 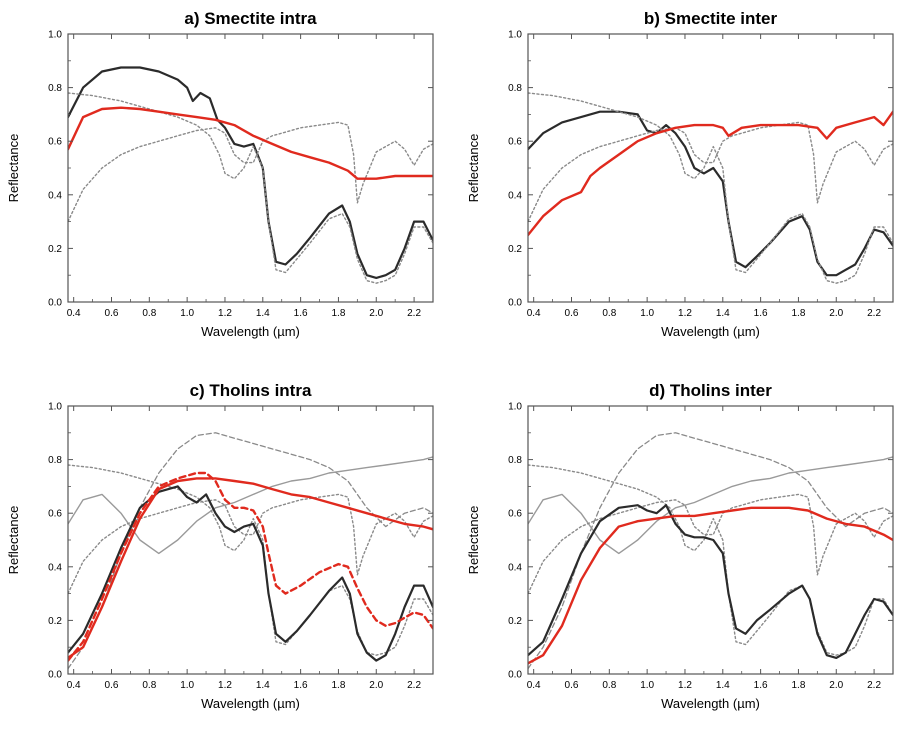 I want to click on panel-3-ytick-label: 0.6, so click(x=515, y=514).